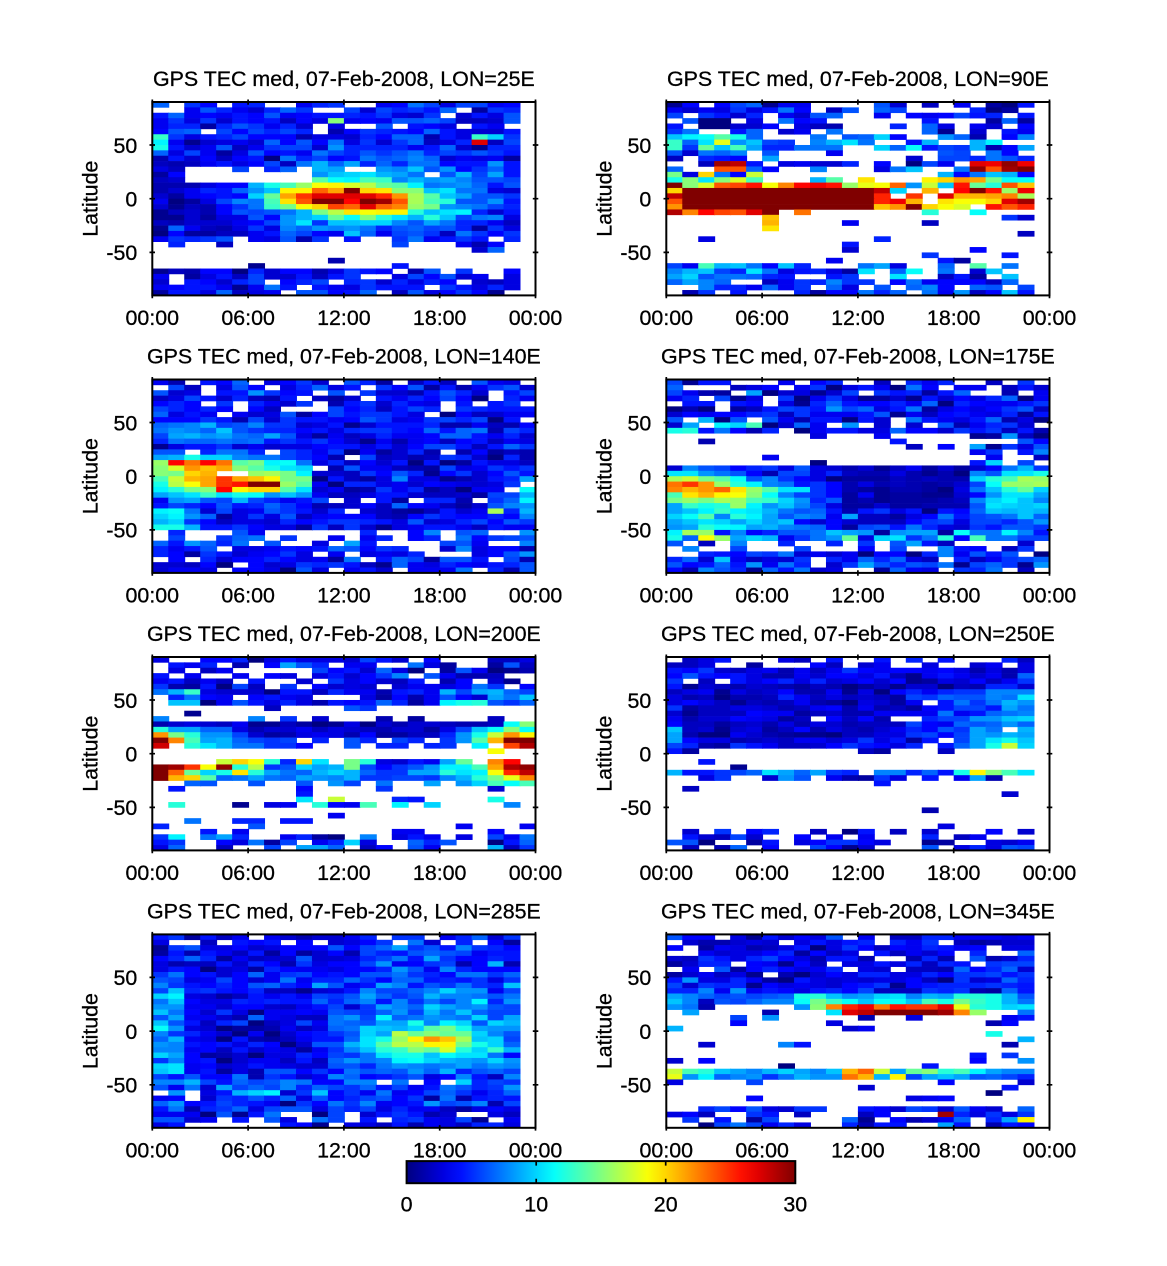 The image size is (1167, 1266). What do you see at coordinates (536, 1204) in the screenshot?
I see `svg-text: 10` at bounding box center [536, 1204].